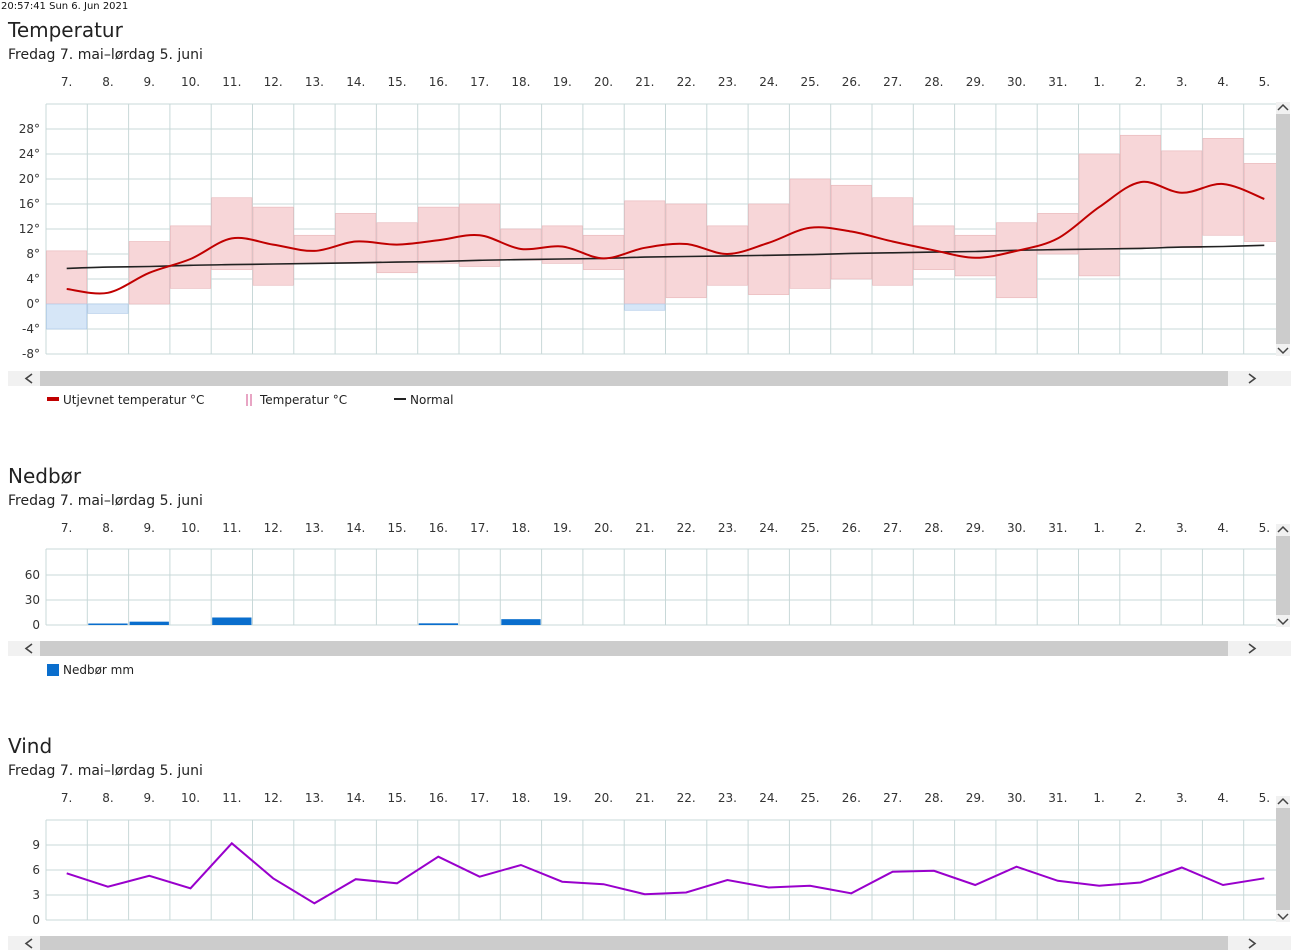 Image resolution: width=1300 pixels, height=950 pixels. What do you see at coordinates (1181, 528) in the screenshot?
I see `day-label: 3.` at bounding box center [1181, 528].